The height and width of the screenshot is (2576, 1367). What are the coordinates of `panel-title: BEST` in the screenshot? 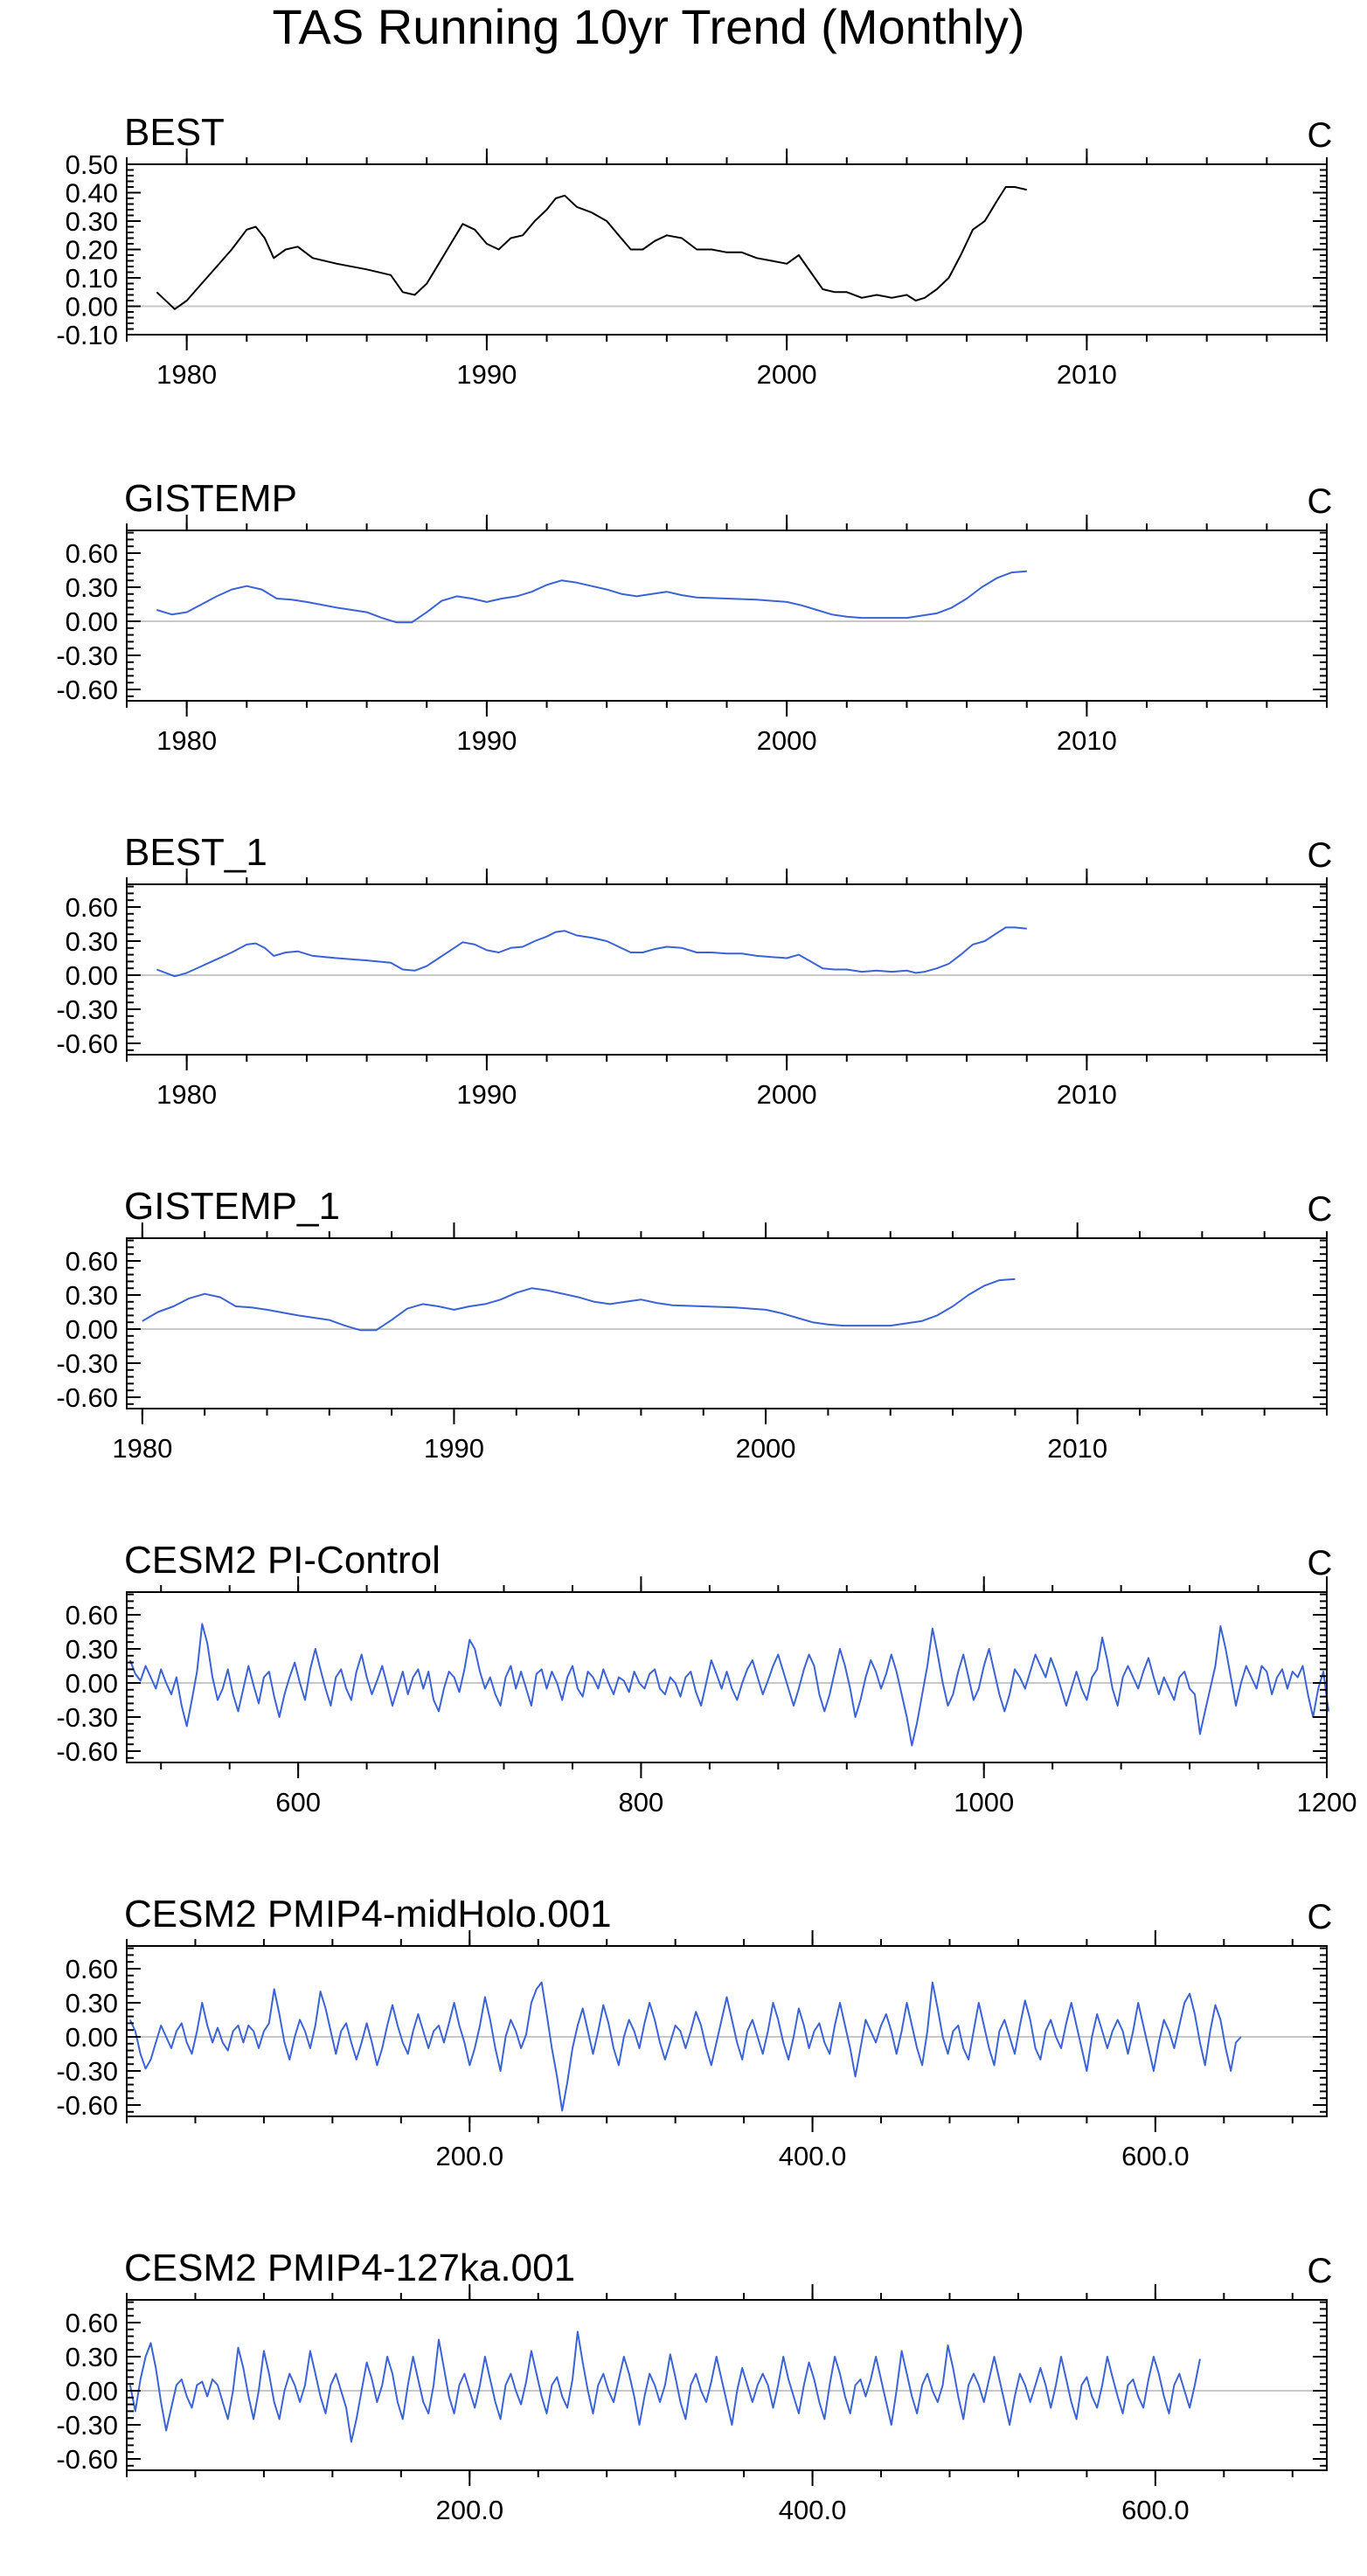 It's located at (174, 132).